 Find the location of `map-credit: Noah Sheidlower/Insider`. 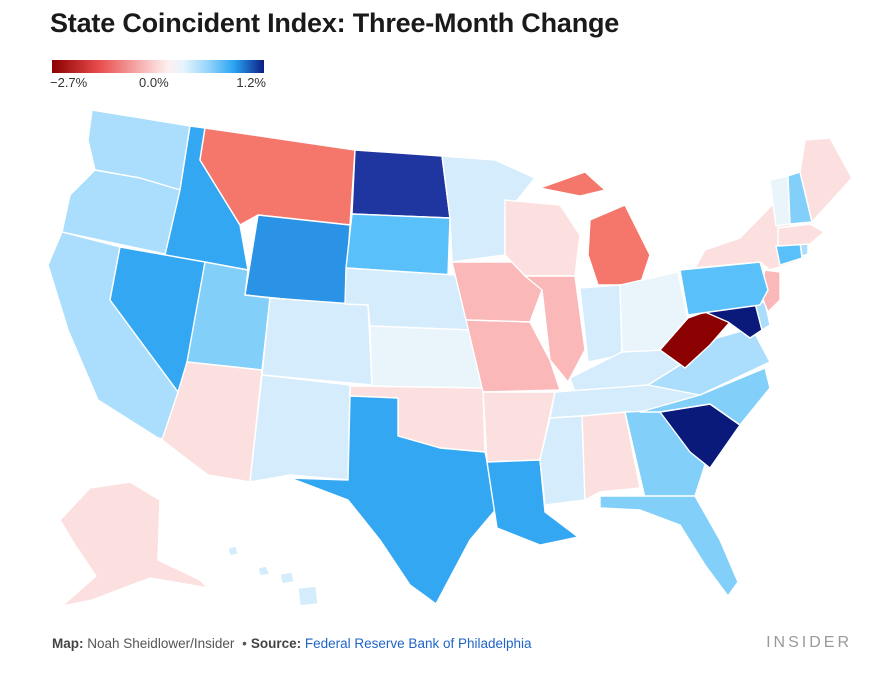

map-credit: Noah Sheidlower/Insider is located at coordinates (161, 643).